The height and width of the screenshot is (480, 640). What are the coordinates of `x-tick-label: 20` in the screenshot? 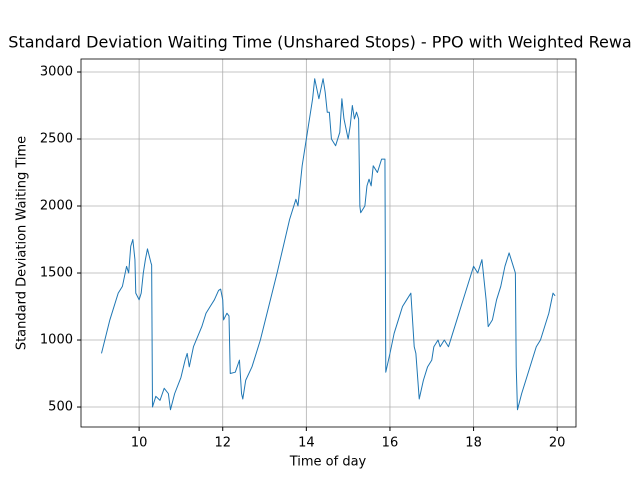 It's located at (557, 443).